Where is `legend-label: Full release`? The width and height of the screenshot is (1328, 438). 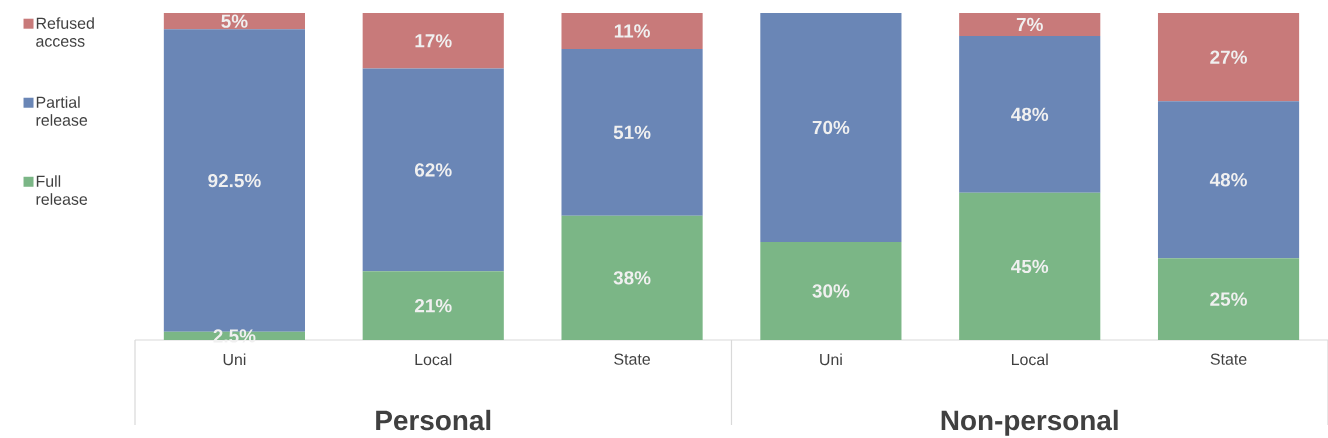 legend-label: Full release is located at coordinates (62, 190).